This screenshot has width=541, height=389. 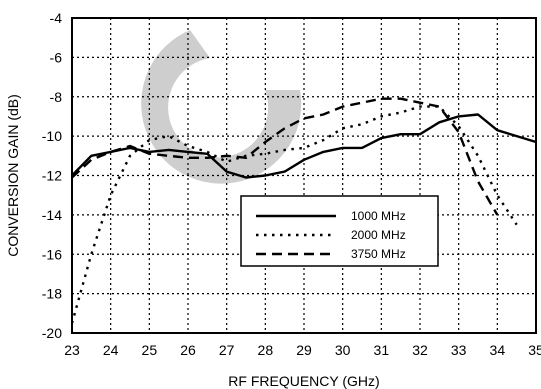 I want to click on y-tick-label: -10, so click(x=52, y=136).